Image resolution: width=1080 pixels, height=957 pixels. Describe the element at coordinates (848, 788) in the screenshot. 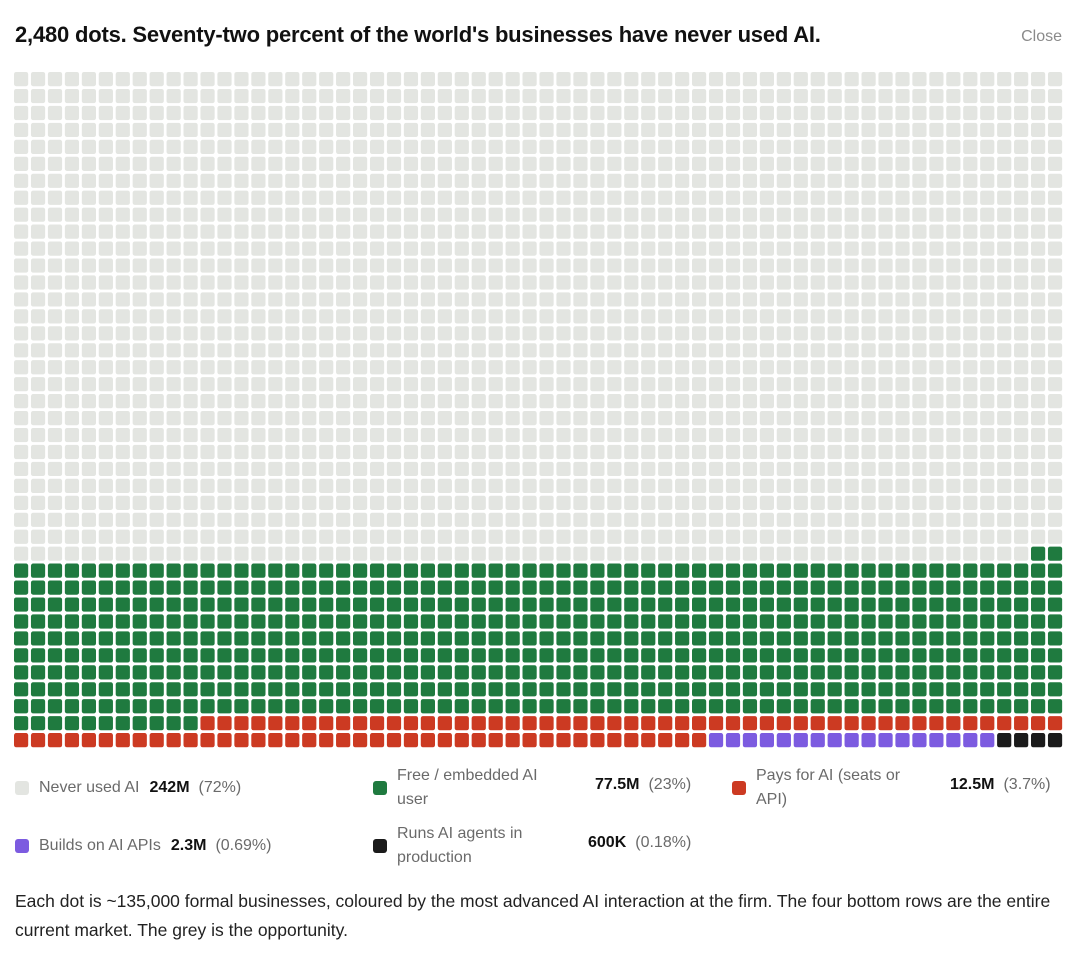

I see `legend-label-pays: Pays for AI (seats or API)` at that location.